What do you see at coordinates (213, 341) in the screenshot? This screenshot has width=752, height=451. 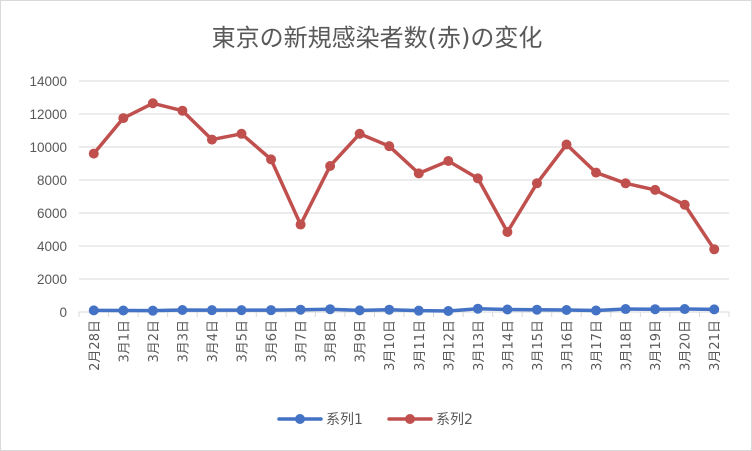 I see `x-tick-label: 3月4日` at bounding box center [213, 341].